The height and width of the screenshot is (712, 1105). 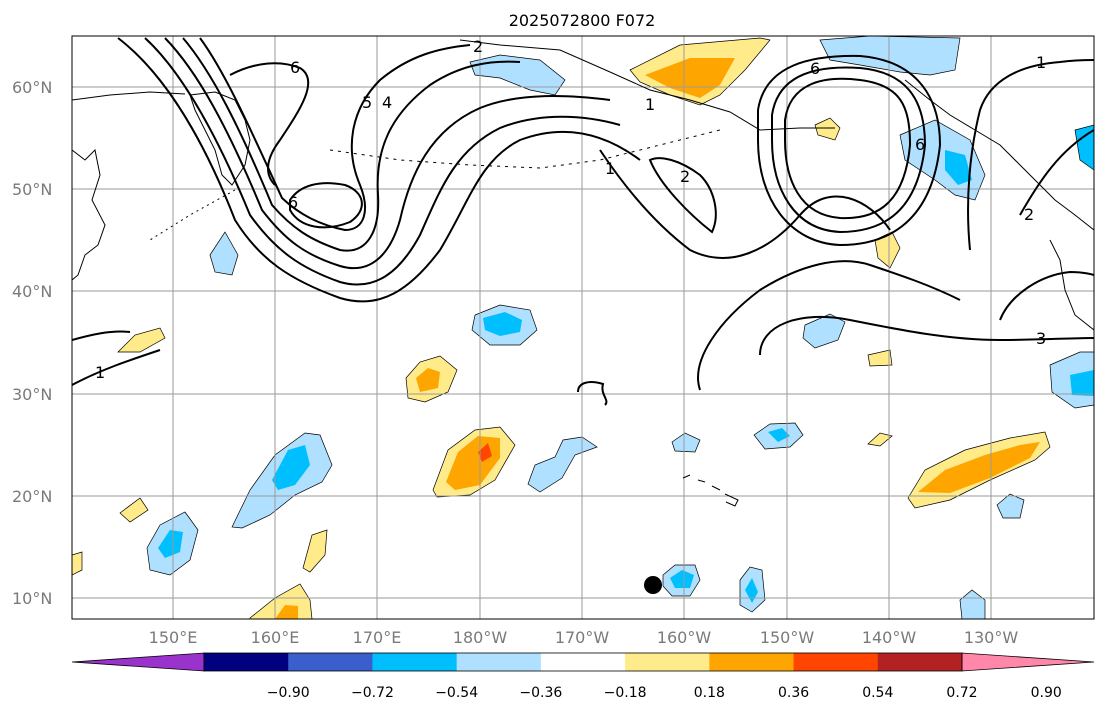 What do you see at coordinates (32, 189) in the screenshot?
I see `lat-label: 50°N` at bounding box center [32, 189].